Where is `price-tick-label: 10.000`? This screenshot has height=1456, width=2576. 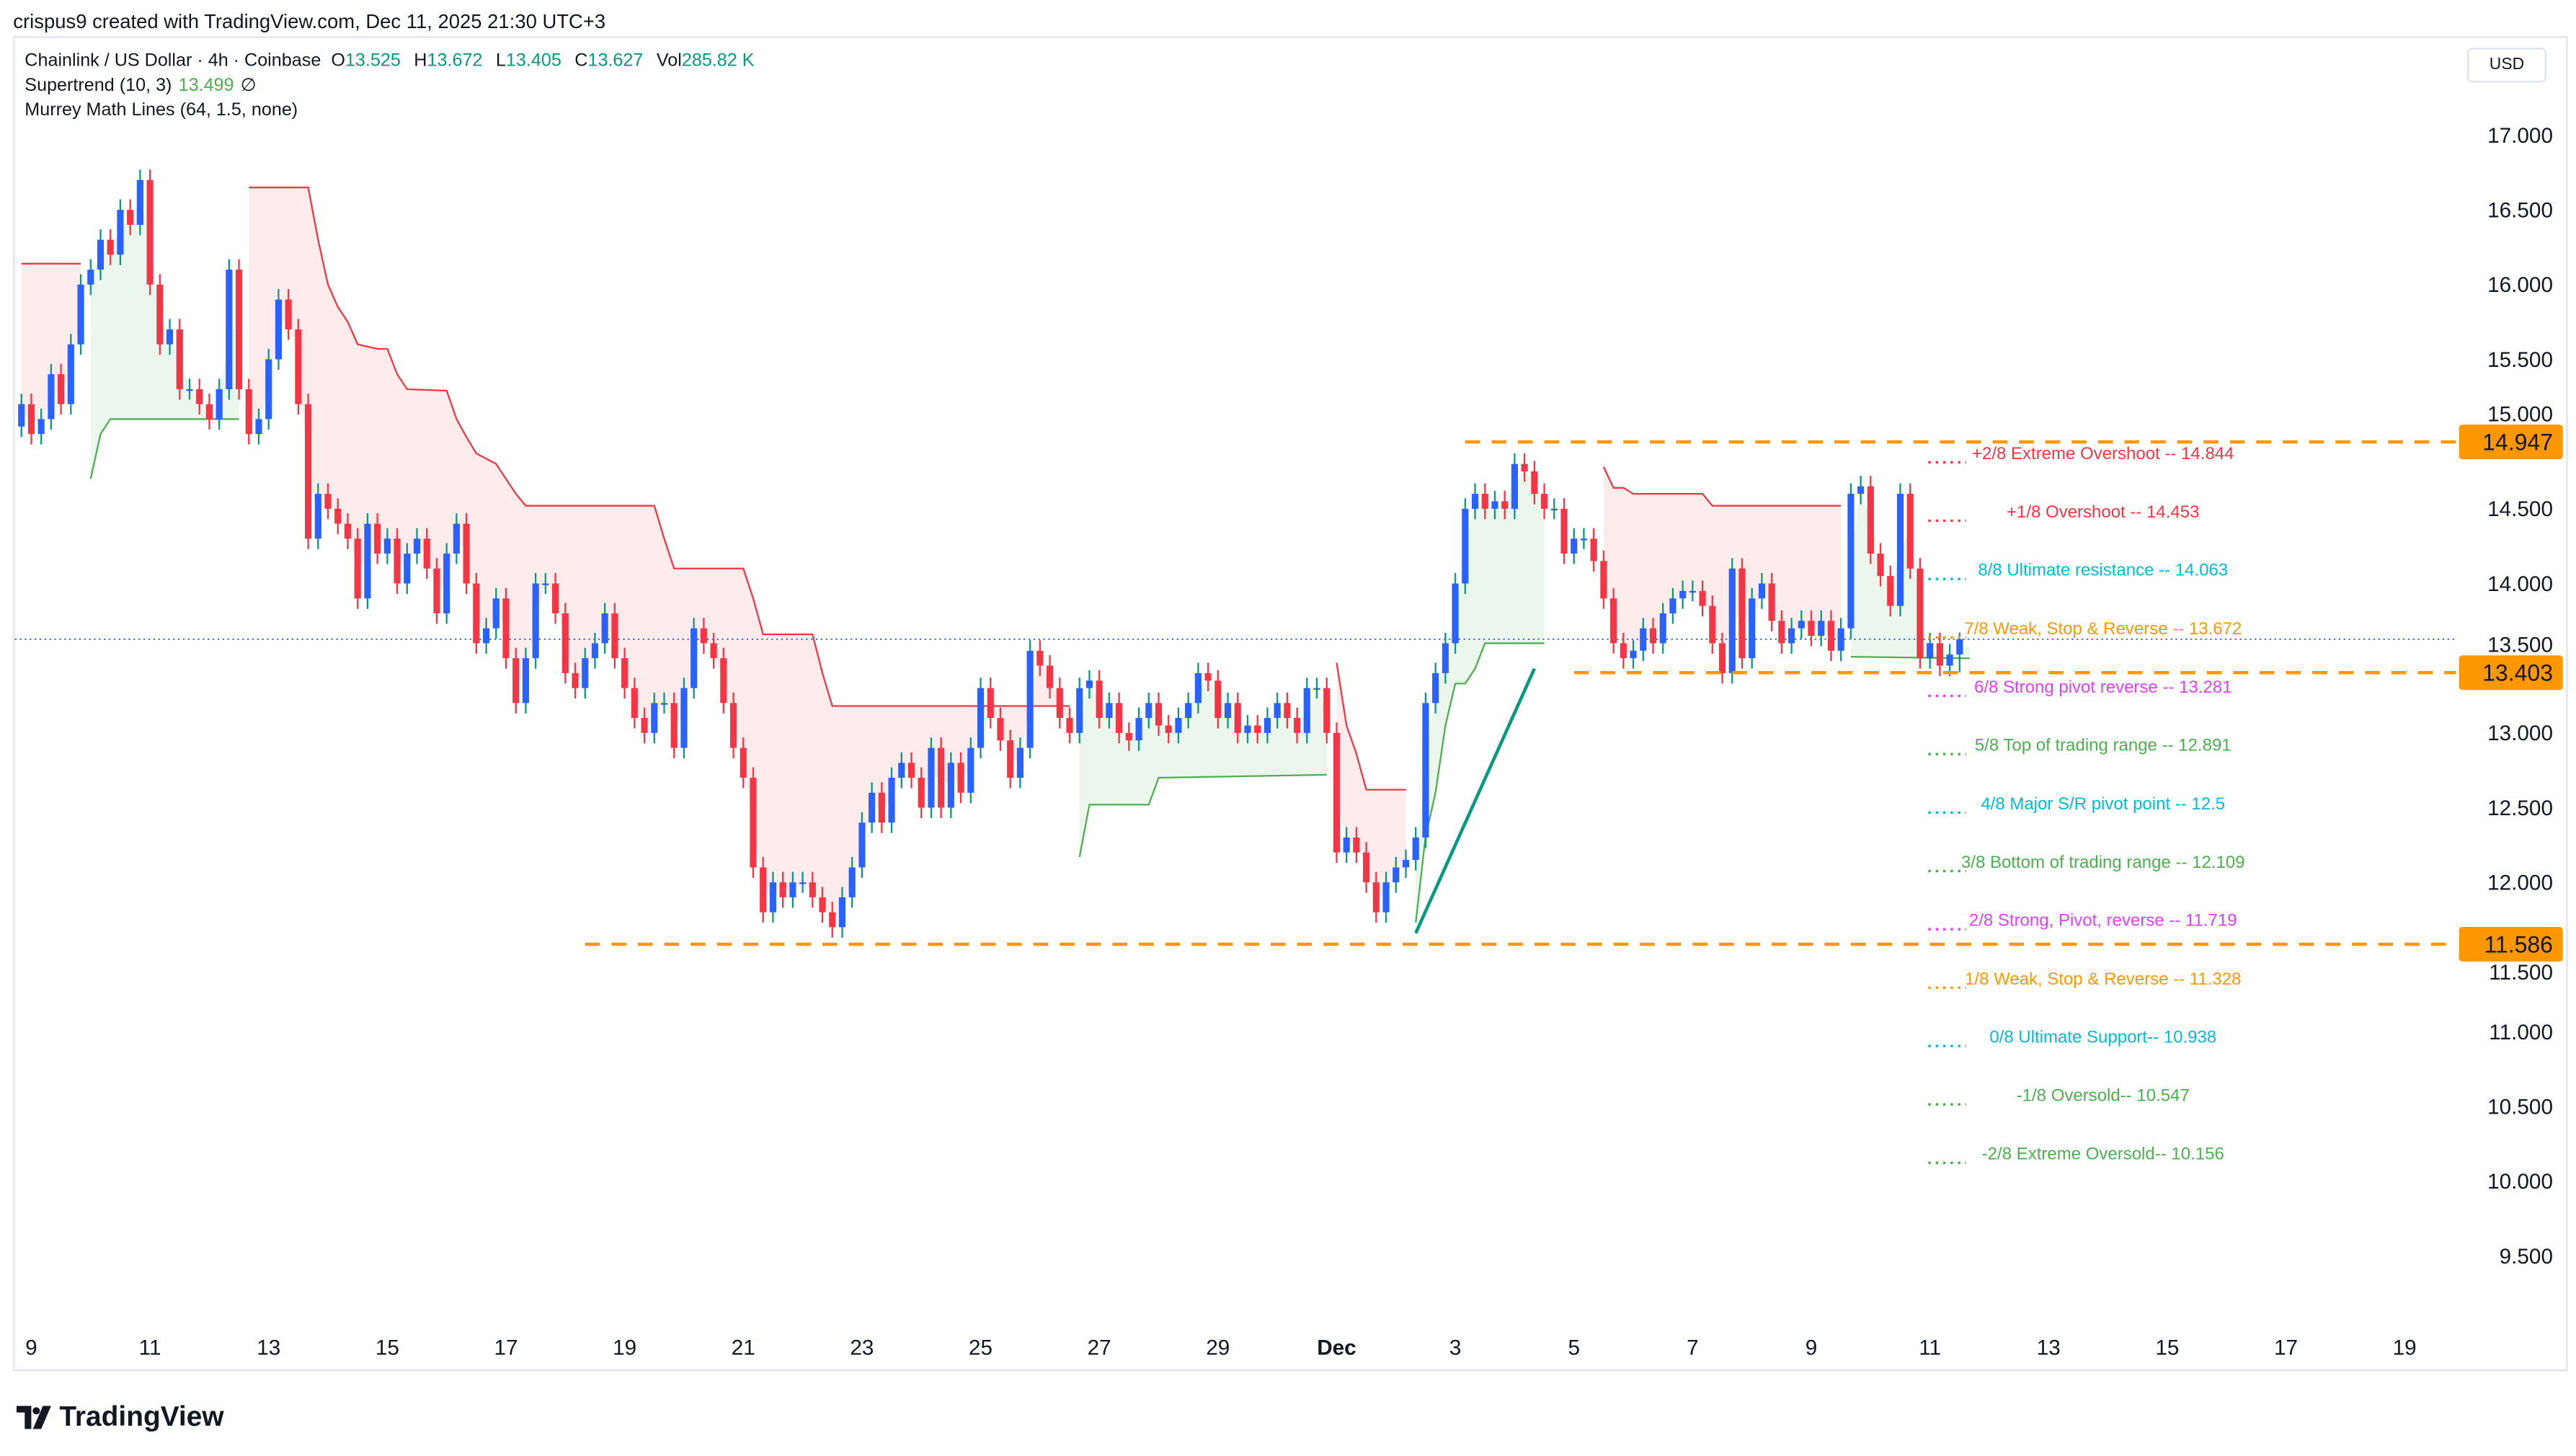
price-tick-label: 10.000 is located at coordinates (2520, 1182).